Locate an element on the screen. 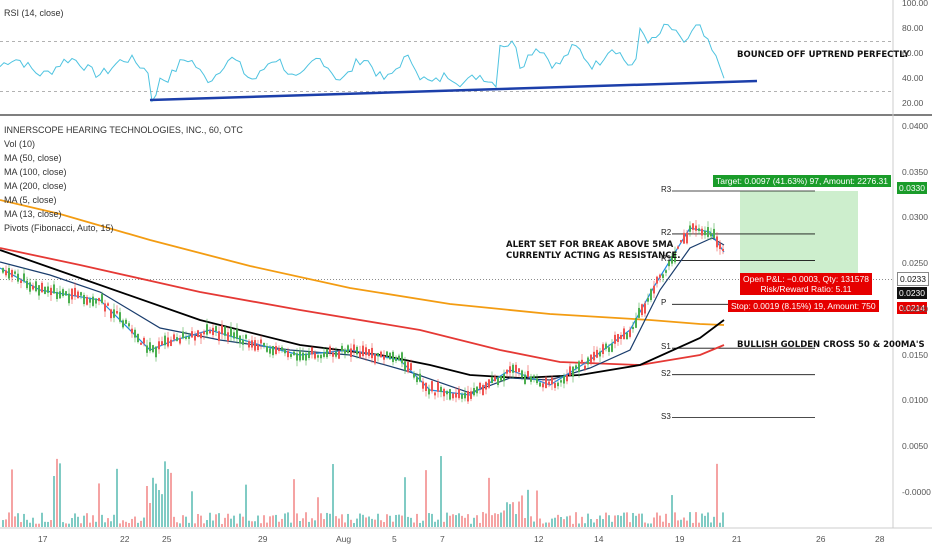 Image resolution: width=932 pixels, height=550 pixels. pivot-label-r2: R2 is located at coordinates (666, 232).